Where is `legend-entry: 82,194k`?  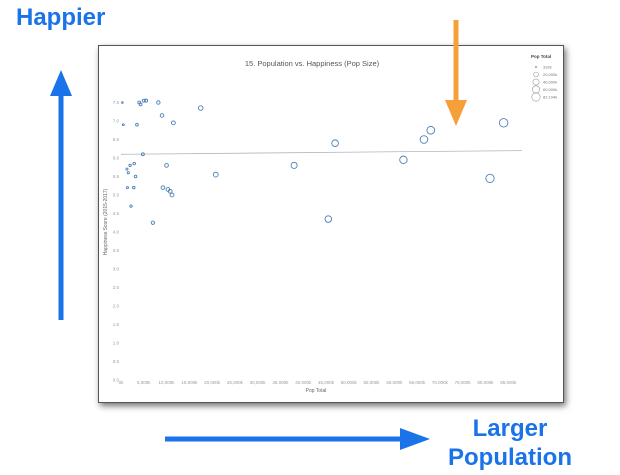 legend-entry: 82,194k is located at coordinates (550, 96).